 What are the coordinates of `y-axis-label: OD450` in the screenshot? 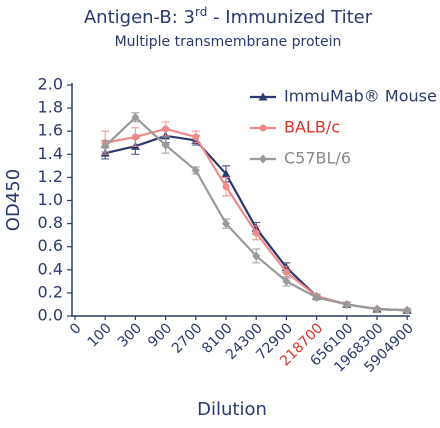 It's located at (13, 200).